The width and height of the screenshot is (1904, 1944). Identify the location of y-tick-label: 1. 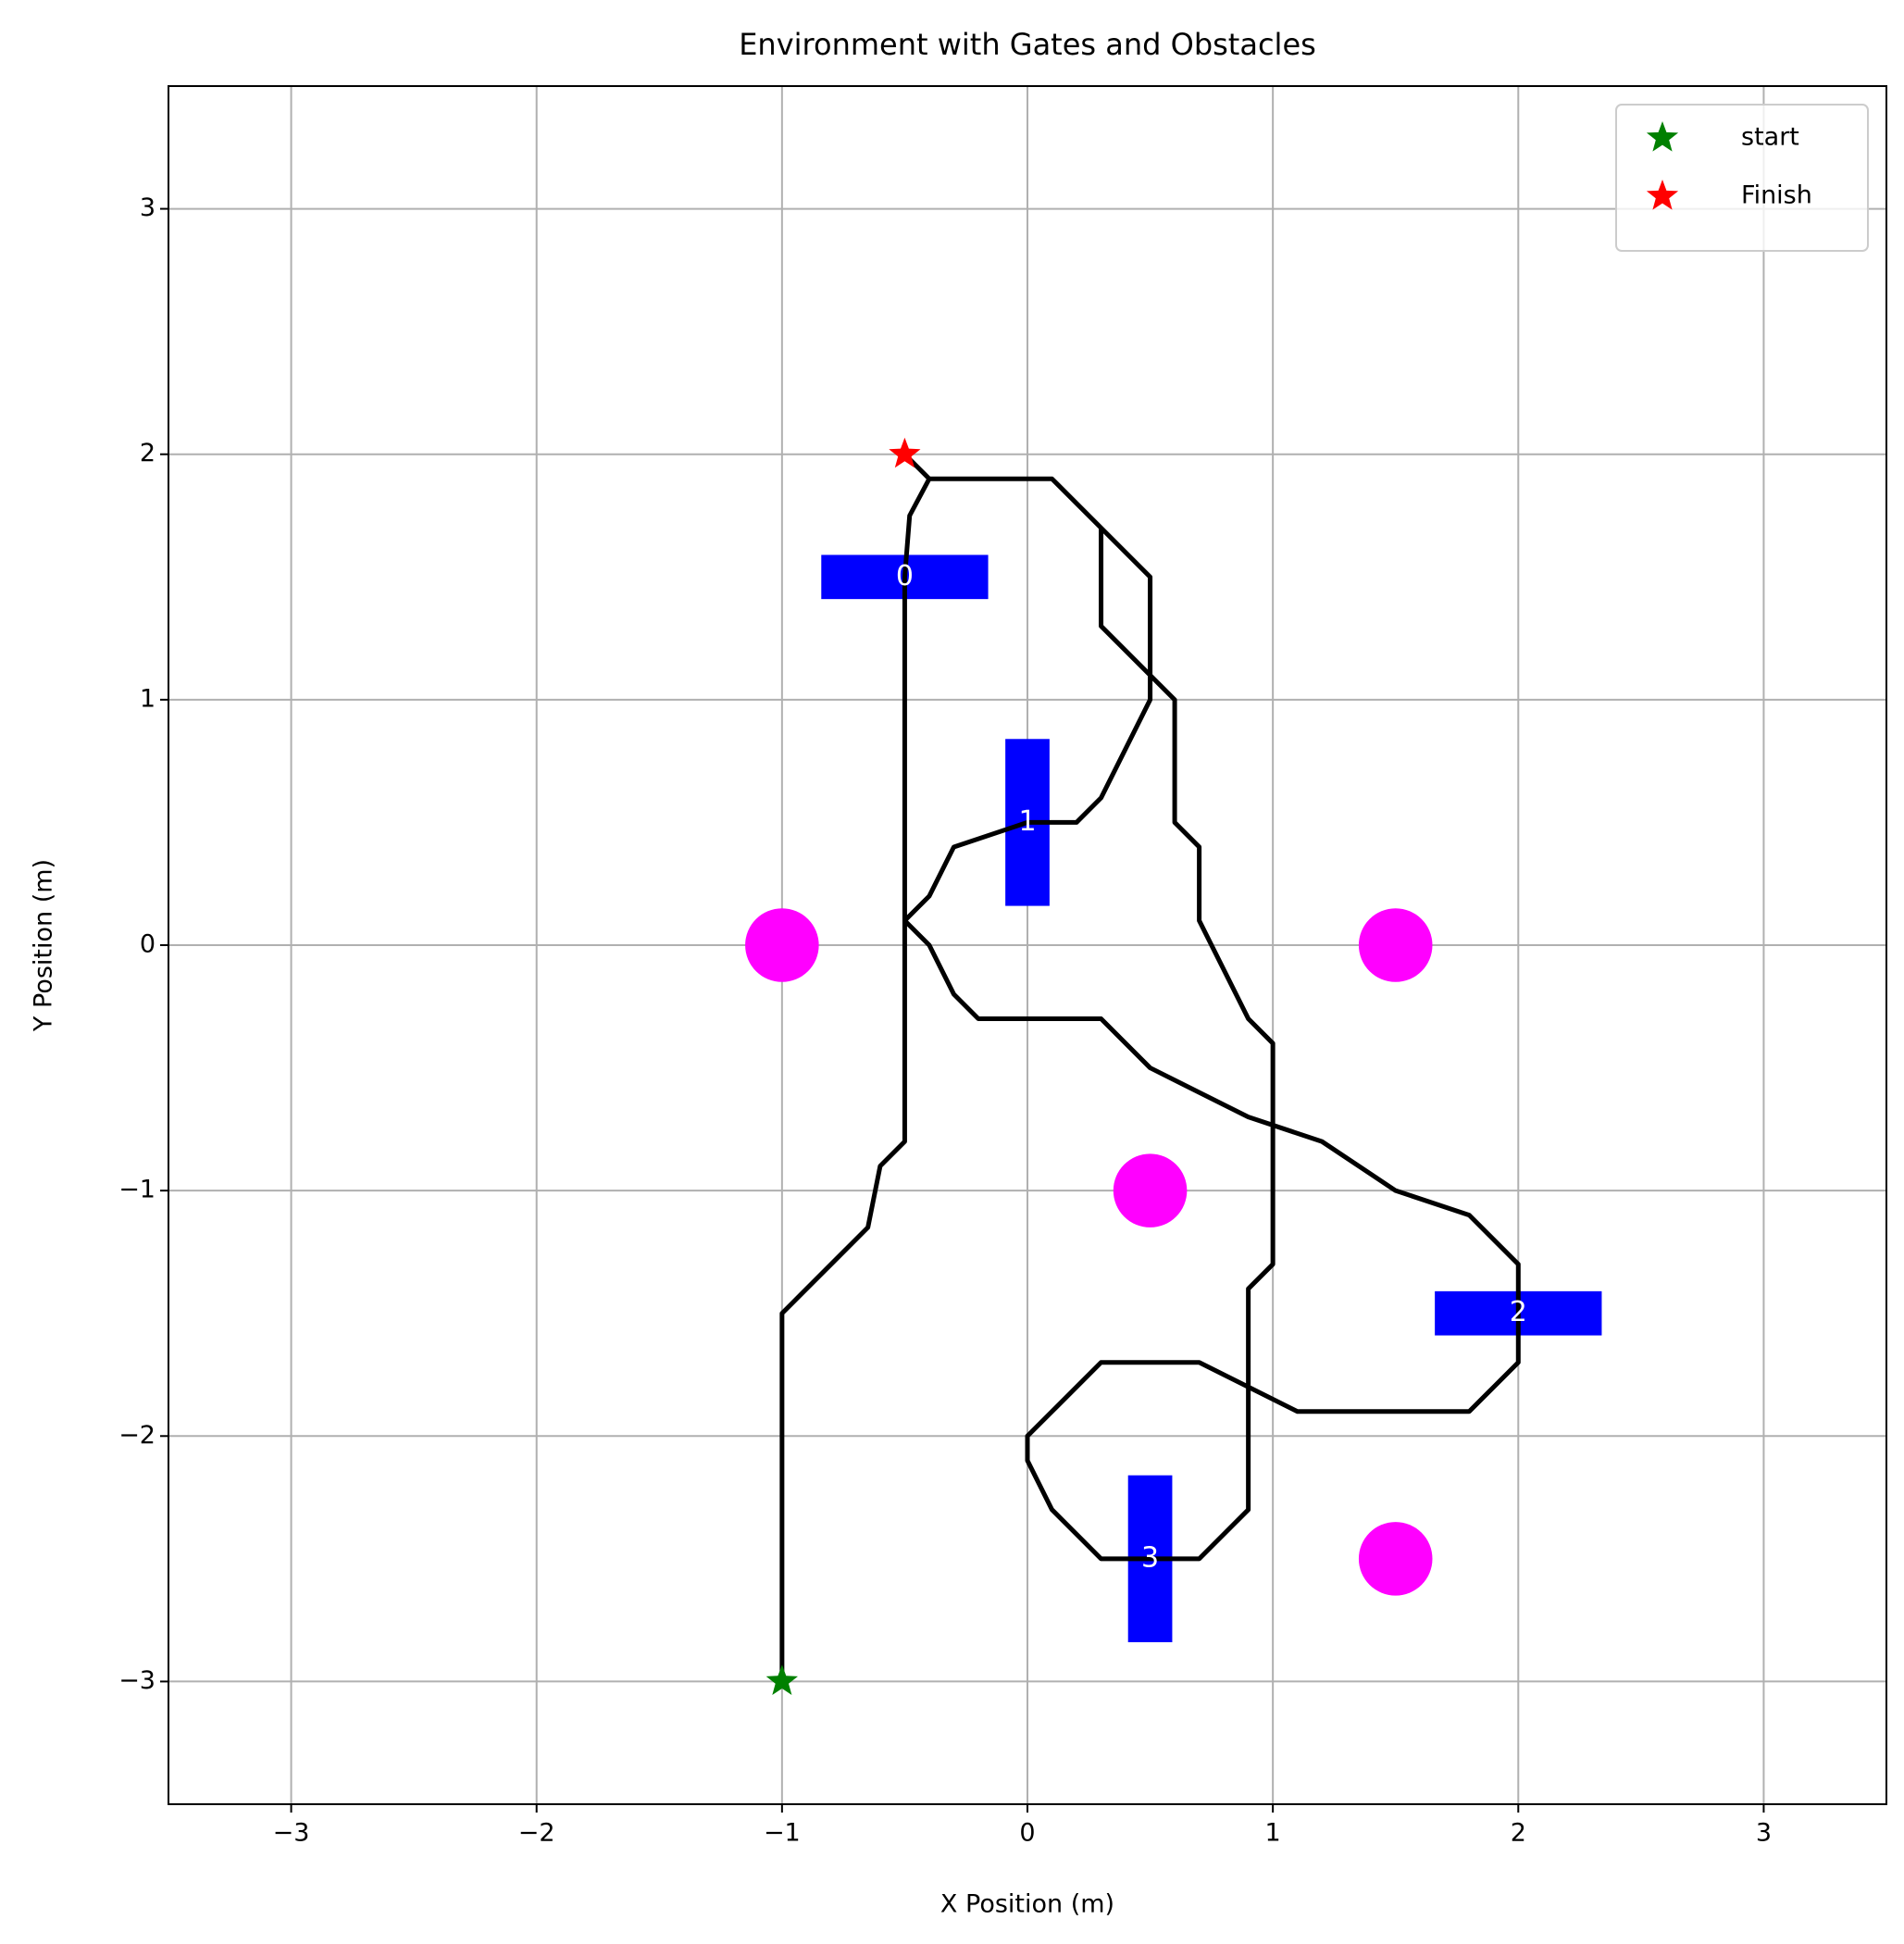
(148, 698).